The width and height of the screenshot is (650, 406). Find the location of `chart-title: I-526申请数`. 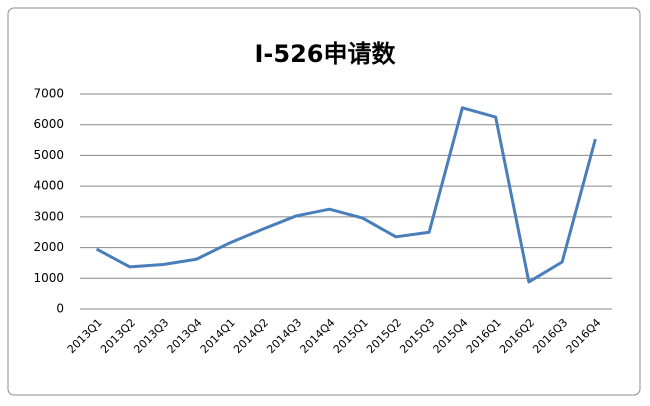

chart-title: I-526申请数 is located at coordinates (326, 54).